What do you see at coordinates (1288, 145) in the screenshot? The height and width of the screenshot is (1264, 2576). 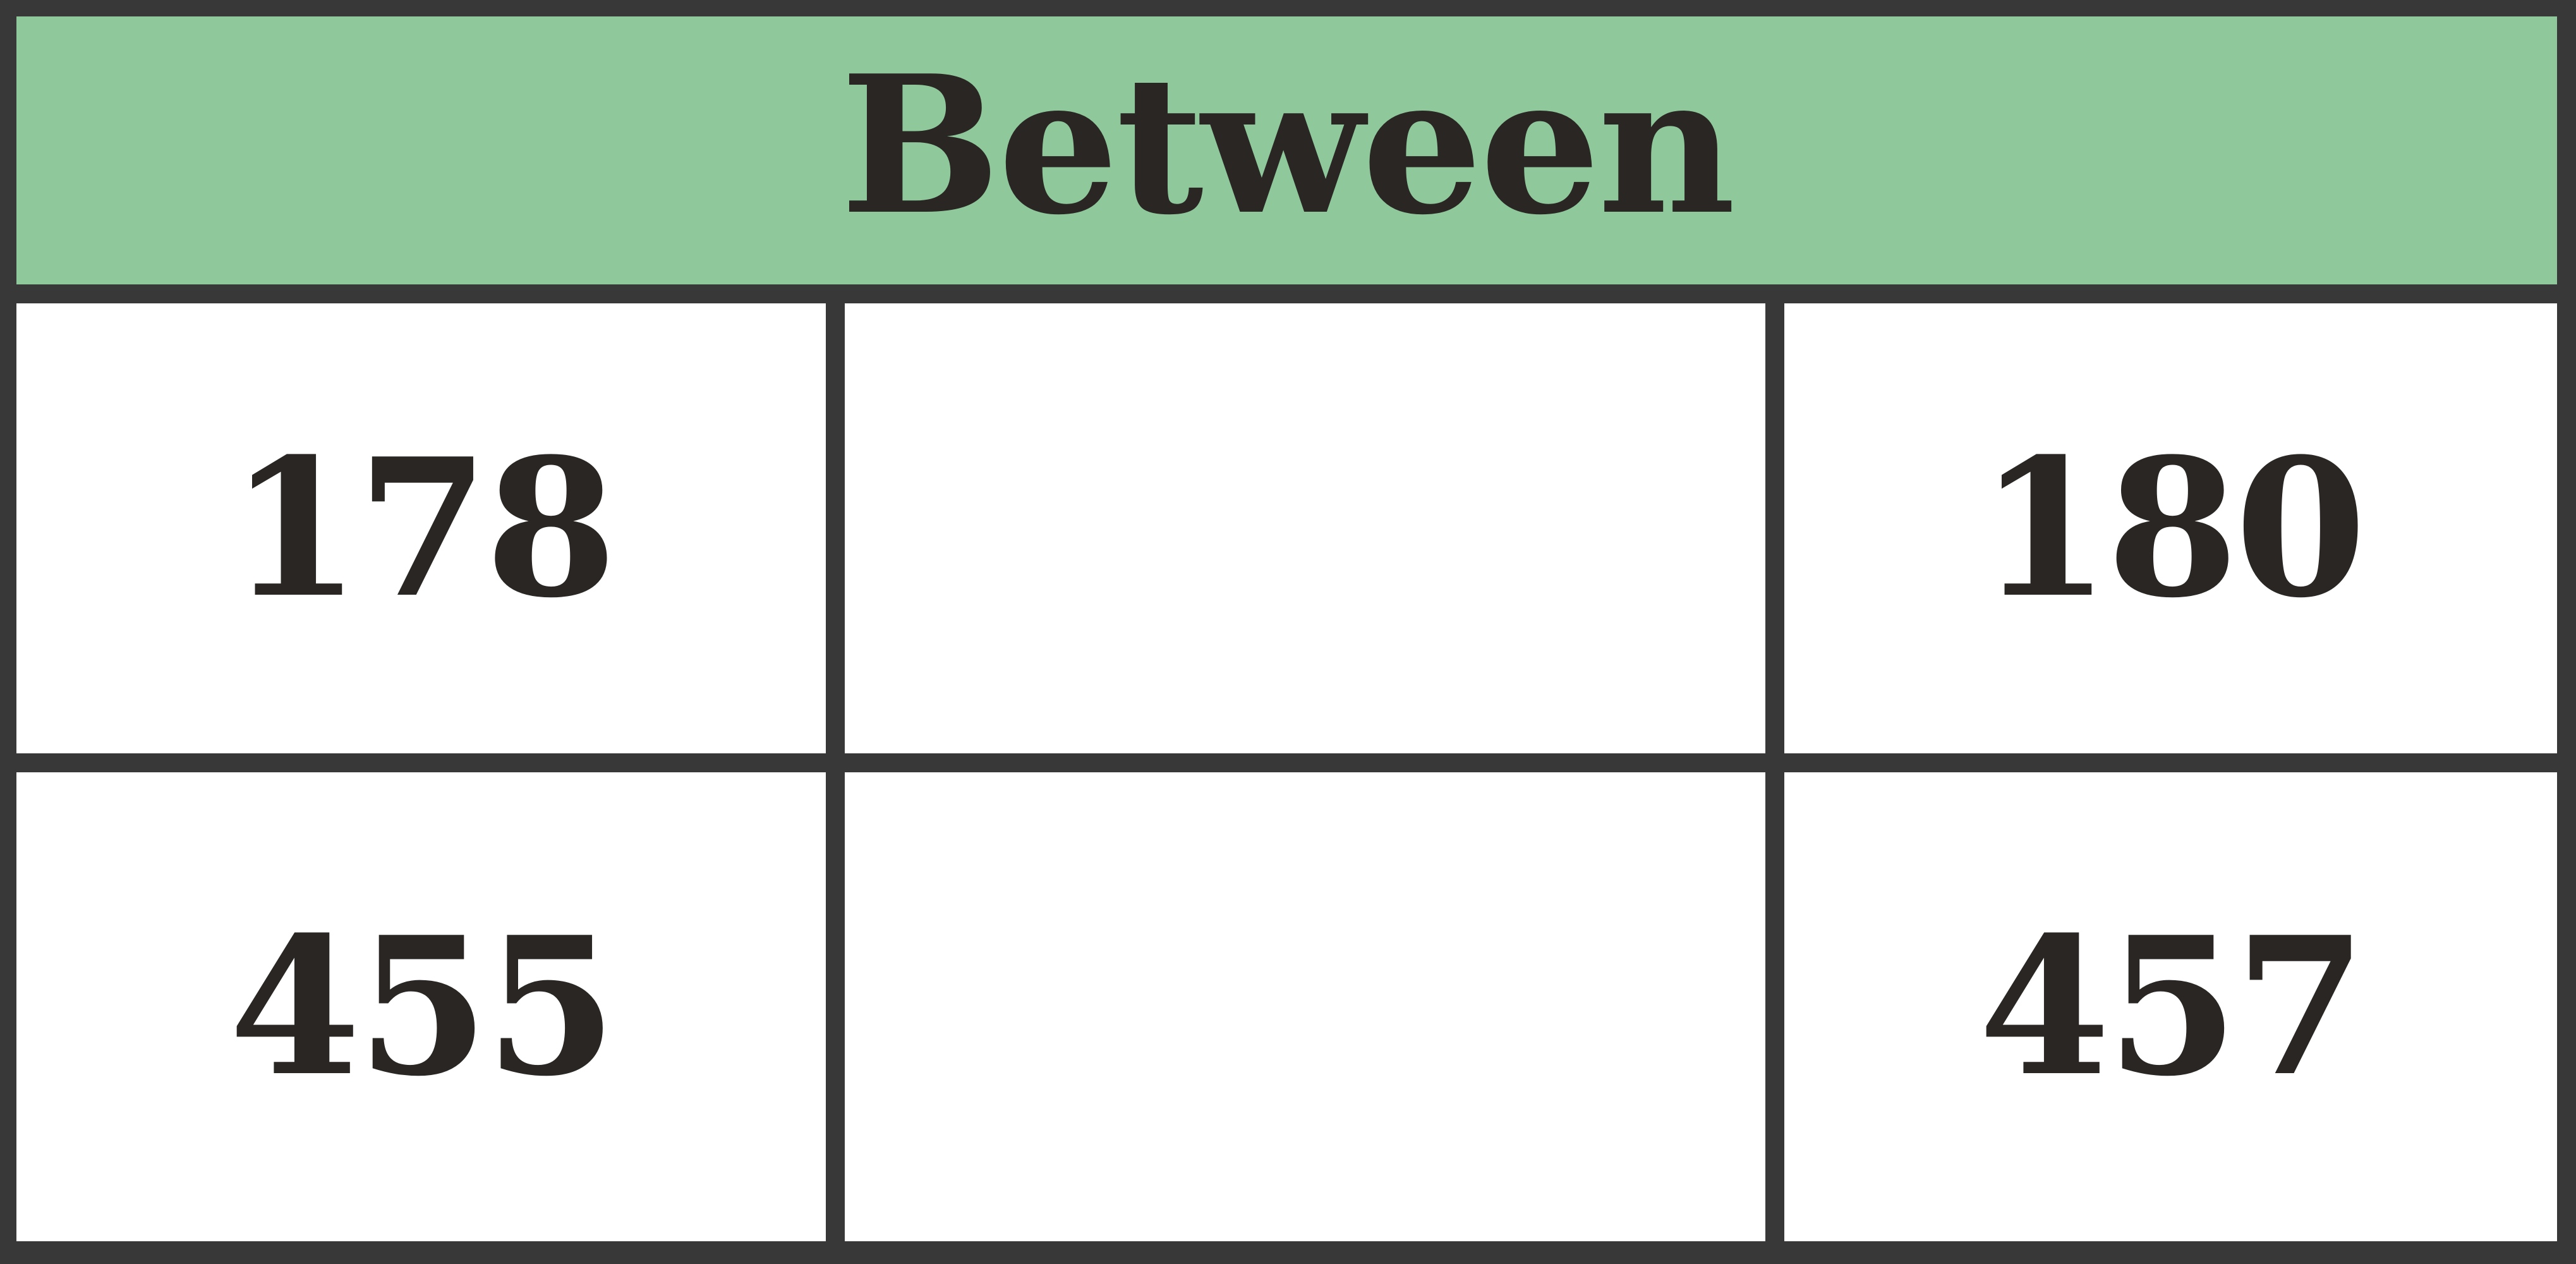 I see `header-title: Between` at bounding box center [1288, 145].